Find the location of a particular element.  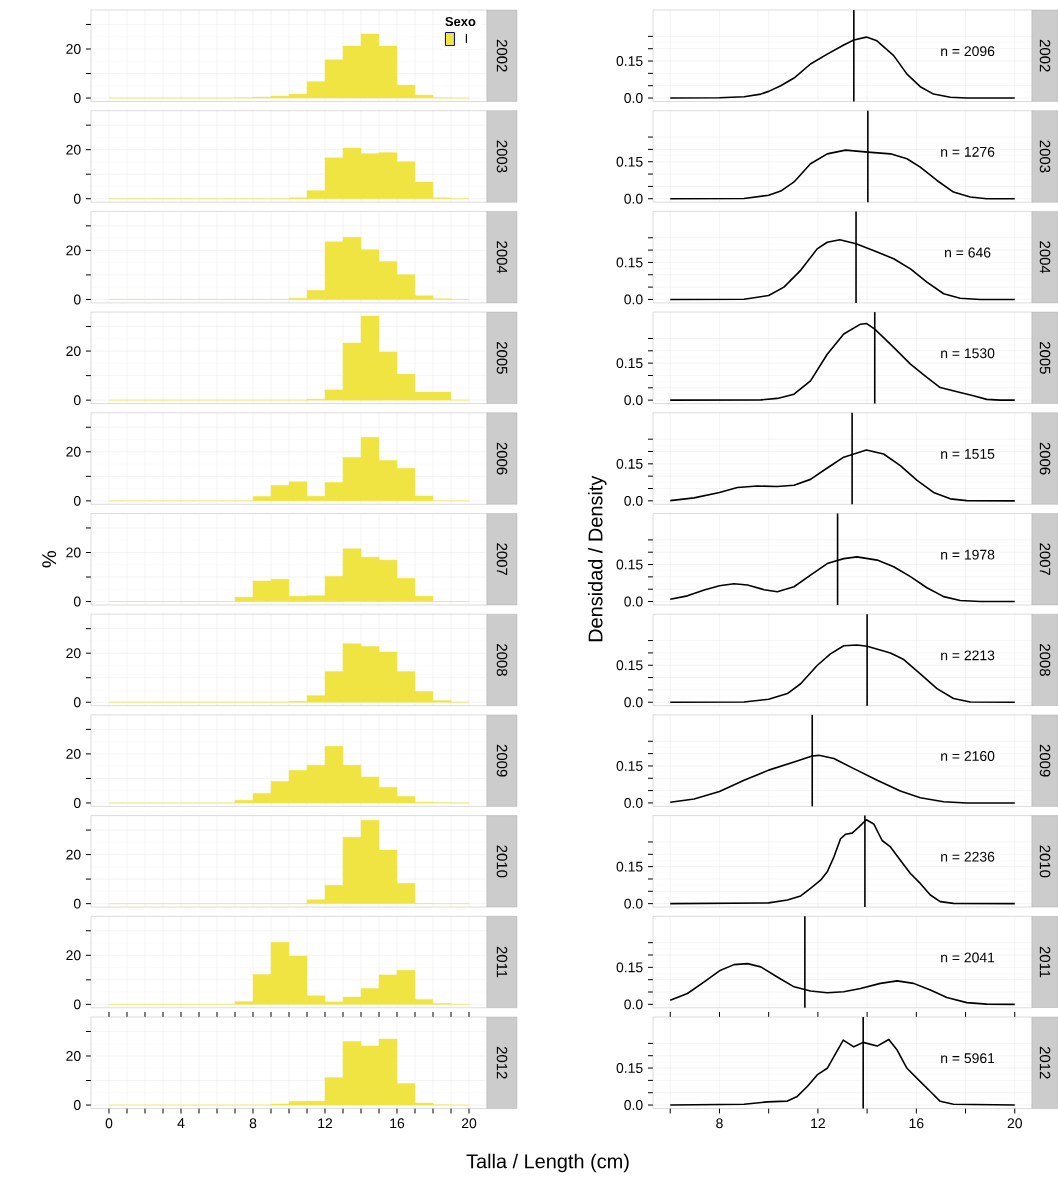

x-tick-label: 4 is located at coordinates (181, 1123).